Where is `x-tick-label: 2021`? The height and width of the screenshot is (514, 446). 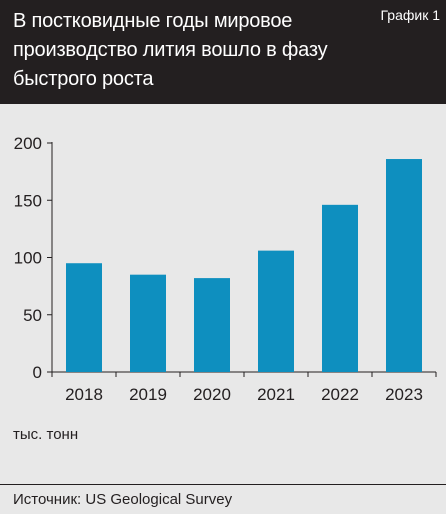 x-tick-label: 2021 is located at coordinates (276, 394).